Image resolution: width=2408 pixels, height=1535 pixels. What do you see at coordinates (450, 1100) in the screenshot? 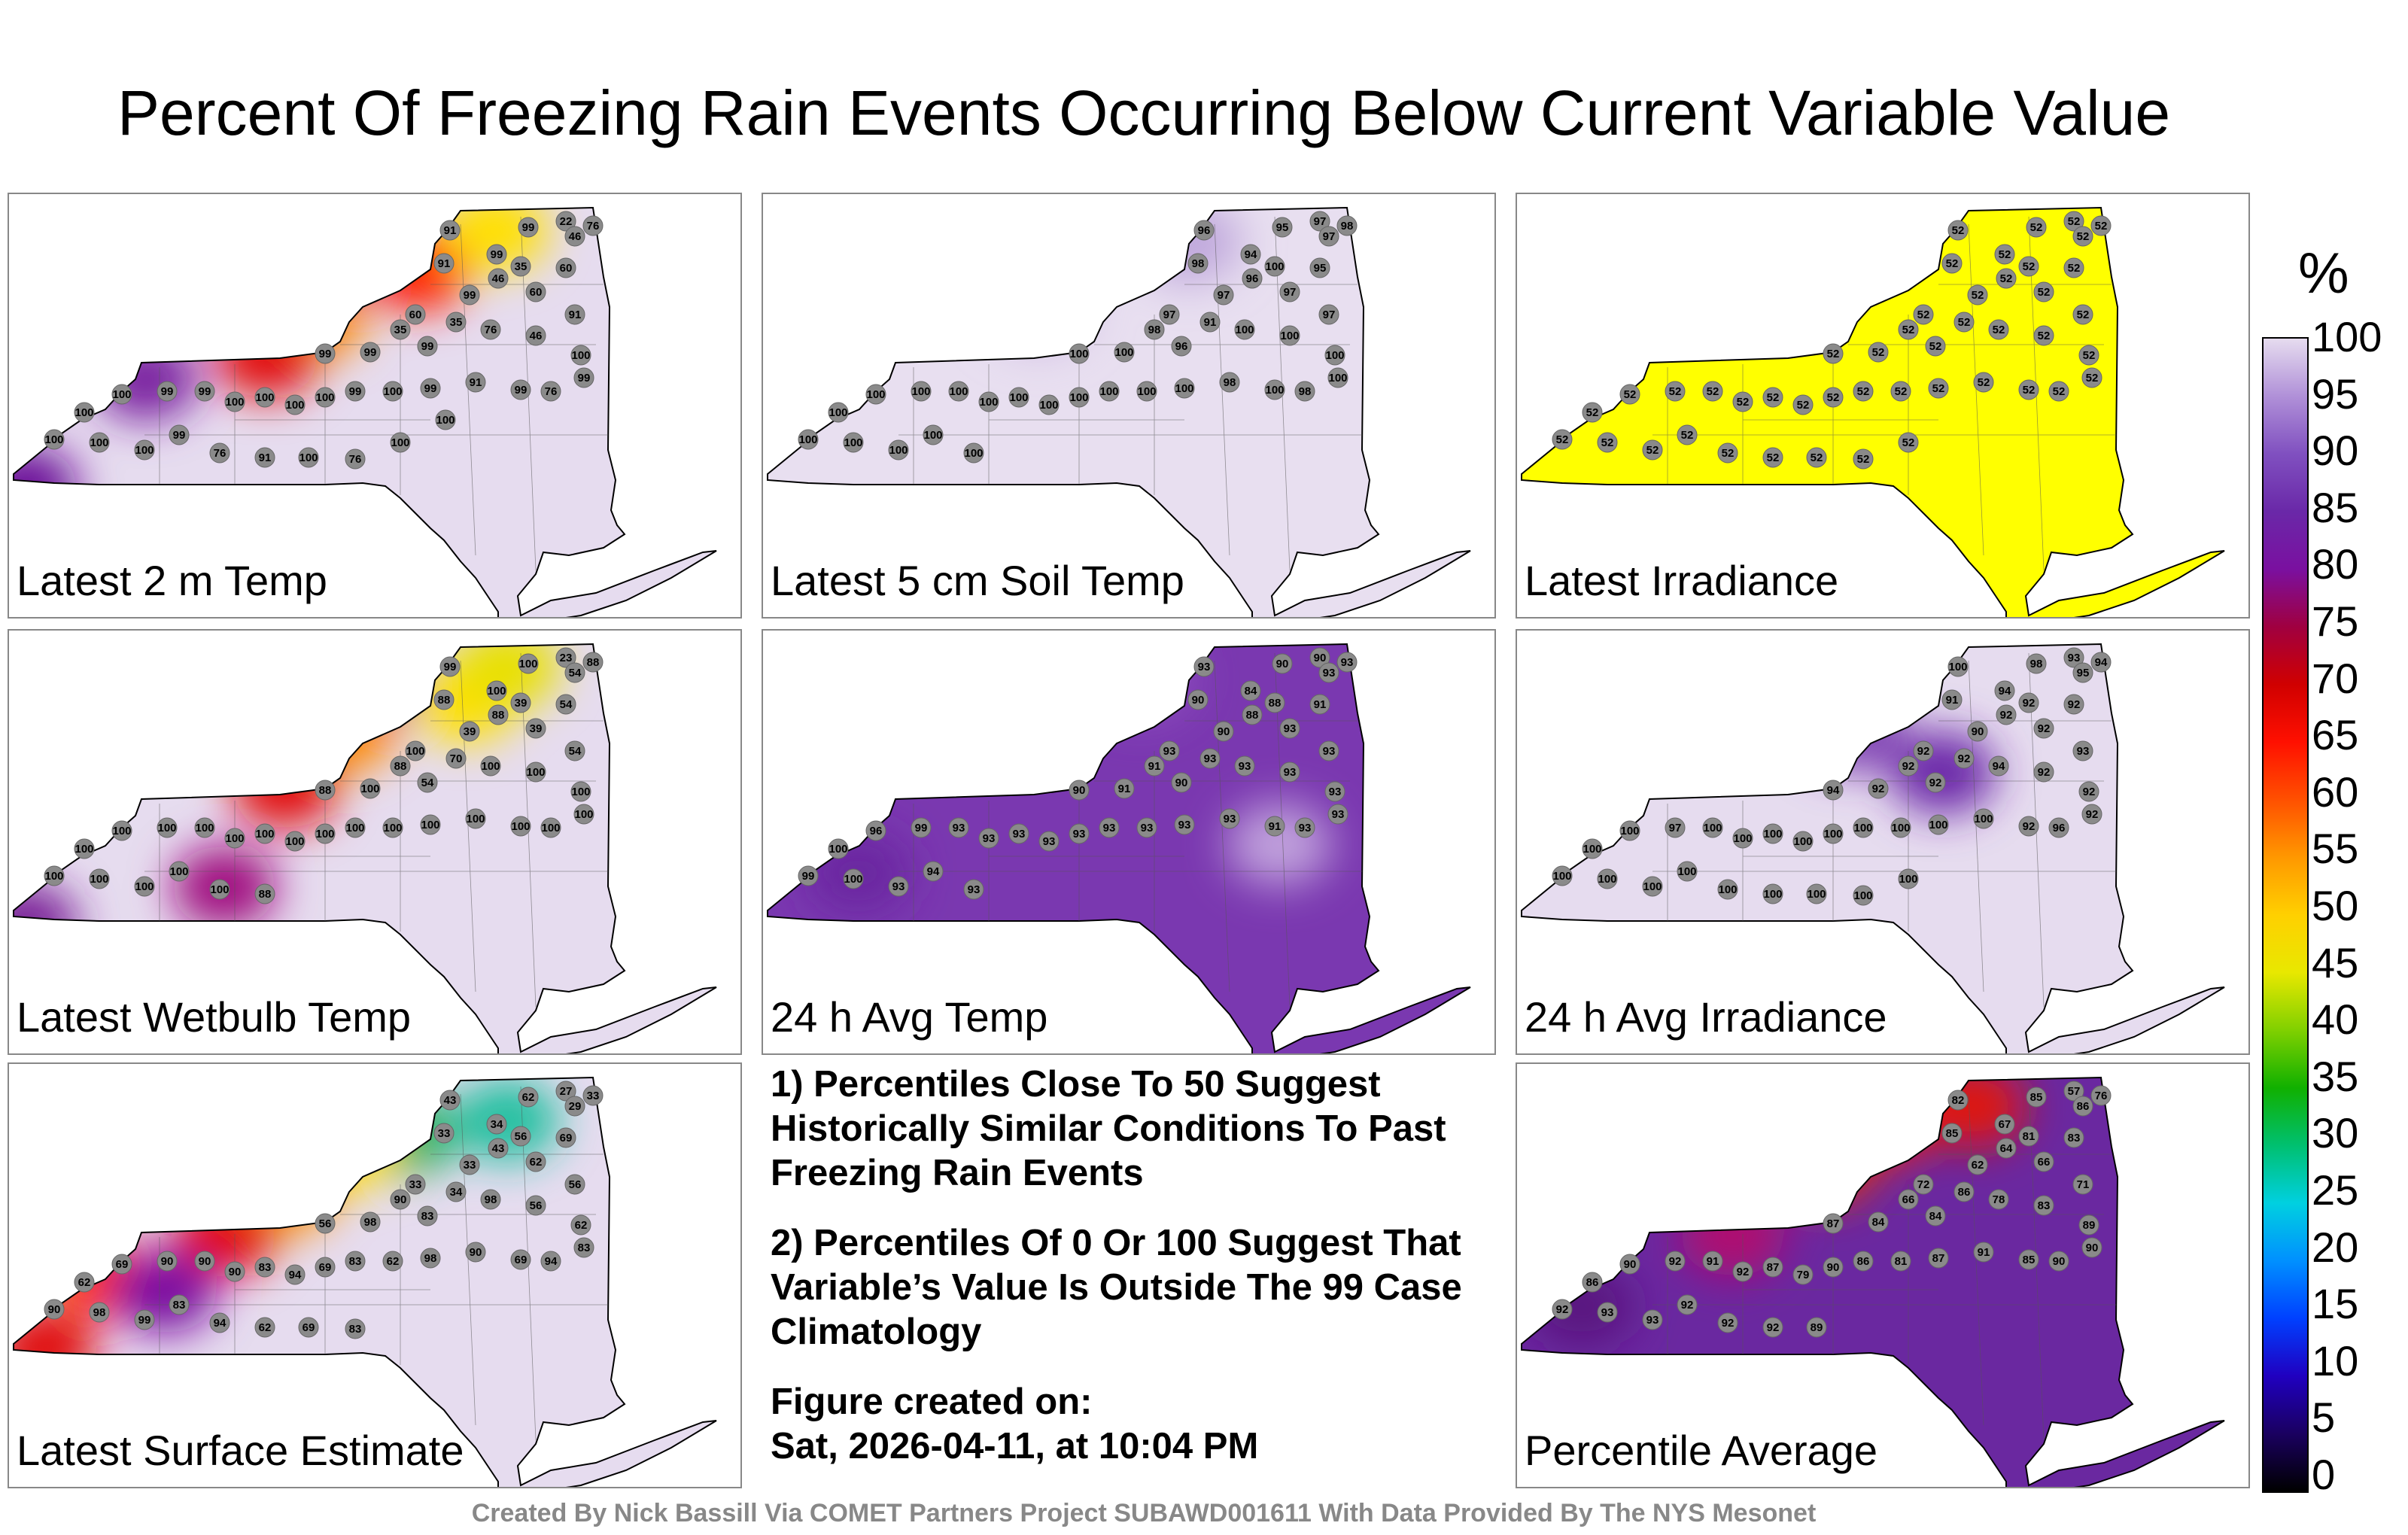
I see `station-value: 43` at bounding box center [450, 1100].